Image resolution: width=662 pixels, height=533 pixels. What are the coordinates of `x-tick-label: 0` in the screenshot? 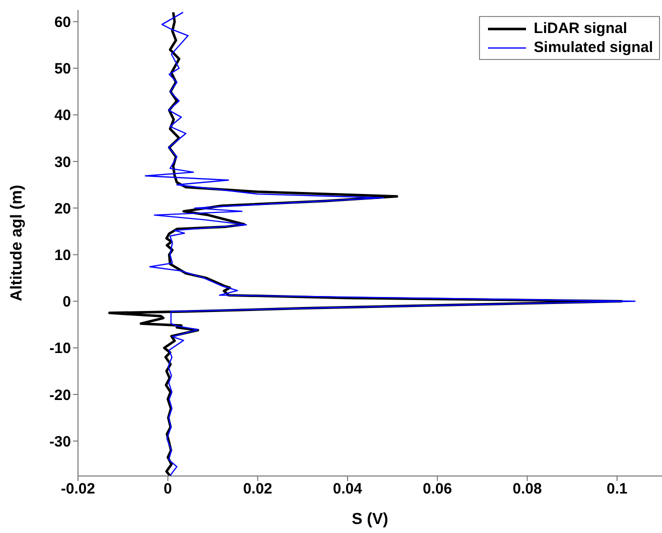 It's located at (168, 489).